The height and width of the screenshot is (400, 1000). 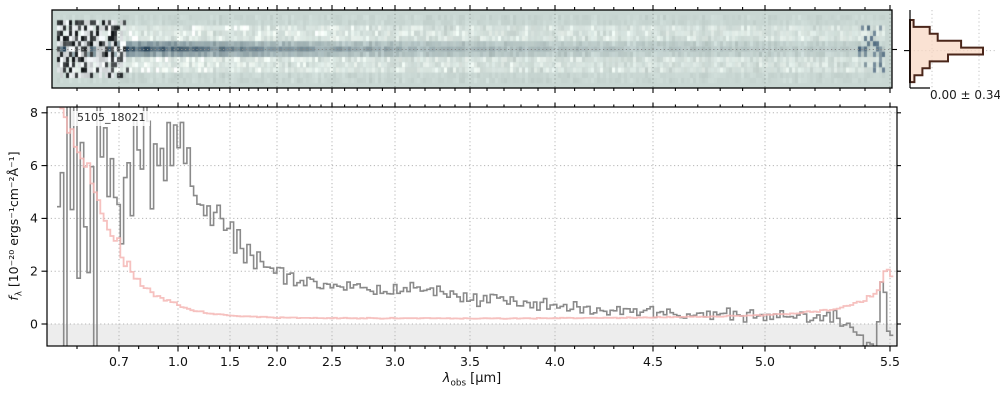 What do you see at coordinates (19, 294) in the screenshot?
I see `y-axis-subscript: λ` at bounding box center [19, 294].